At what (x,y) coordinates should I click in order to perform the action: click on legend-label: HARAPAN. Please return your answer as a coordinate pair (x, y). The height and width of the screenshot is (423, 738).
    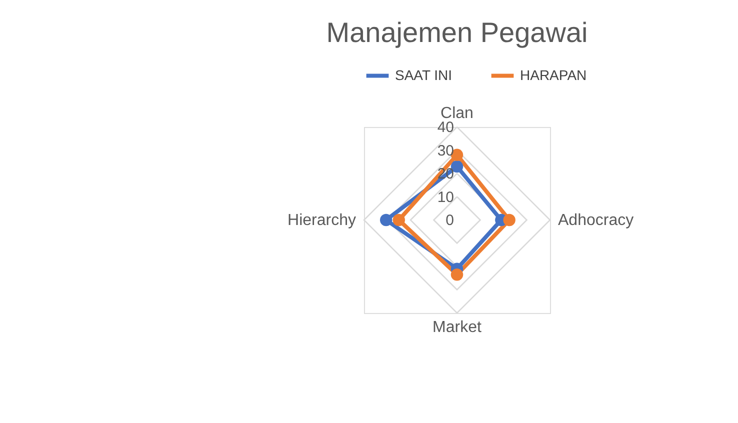
    Looking at the image, I should click on (553, 74).